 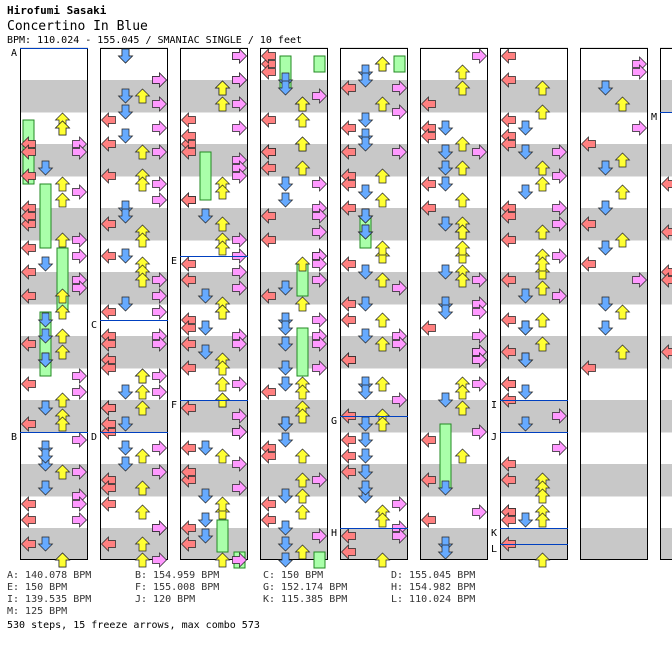 I want to click on section-label: F, so click(x=174, y=405).